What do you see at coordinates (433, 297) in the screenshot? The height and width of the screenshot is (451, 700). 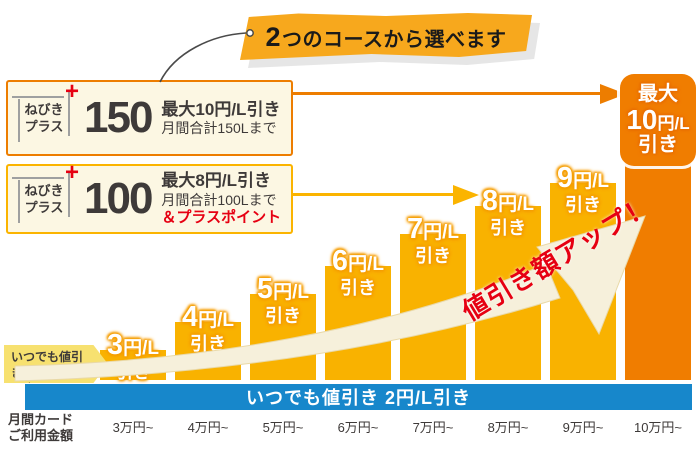 I see `discount-bar-7yen: 7円/L 引き` at bounding box center [433, 297].